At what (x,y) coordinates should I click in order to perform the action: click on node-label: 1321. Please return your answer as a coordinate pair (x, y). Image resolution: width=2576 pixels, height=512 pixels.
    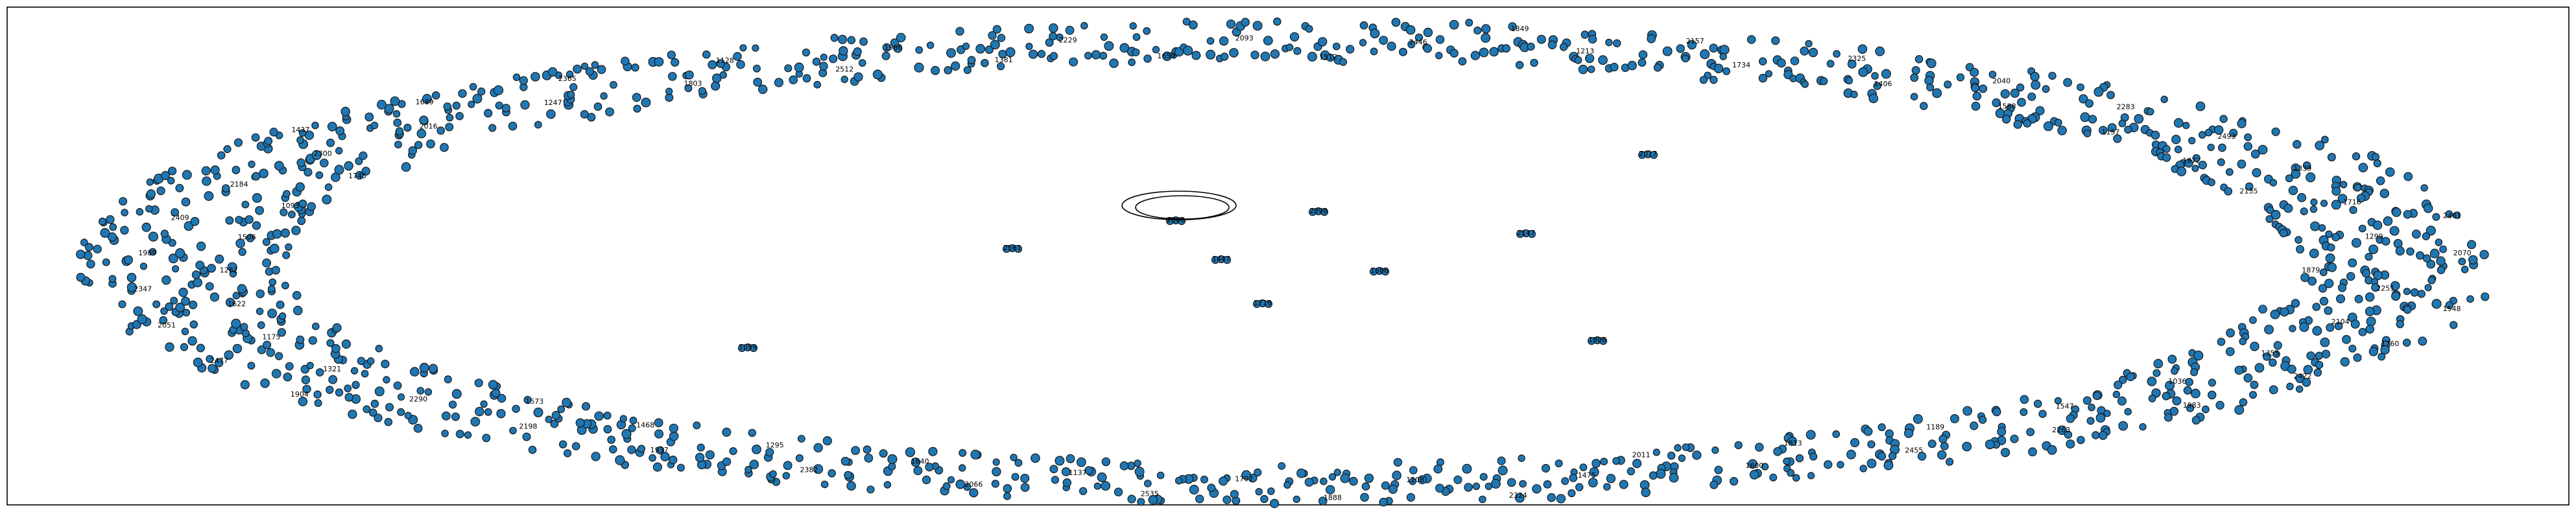
    Looking at the image, I should click on (332, 369).